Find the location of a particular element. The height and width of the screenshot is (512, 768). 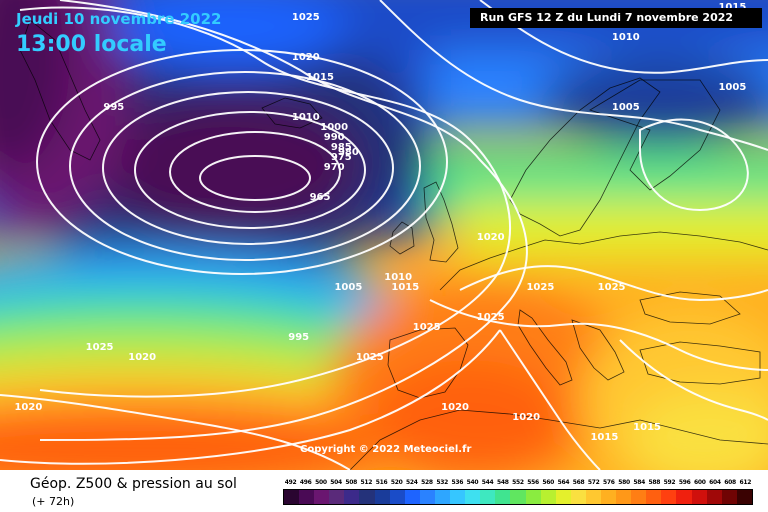

forecast-time: 13:00 locale is located at coordinates (91, 44).